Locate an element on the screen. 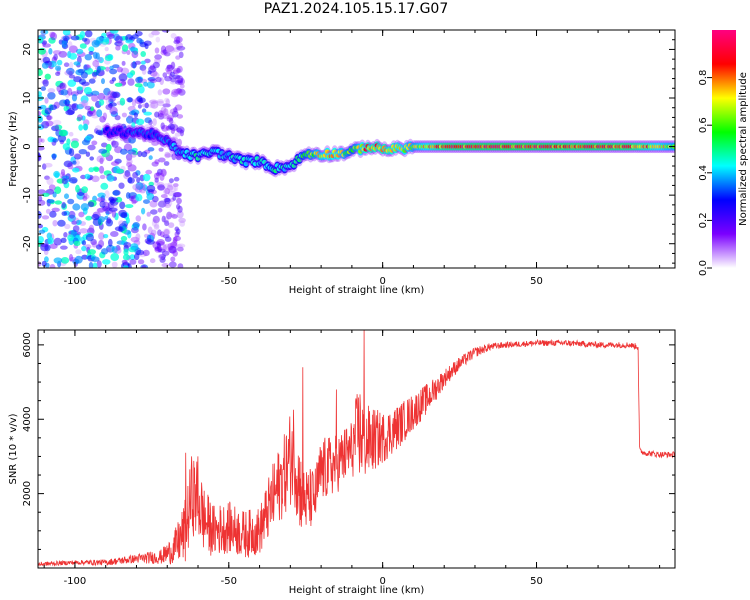 This screenshot has height=600, width=750. colorbar-gradient is located at coordinates (724, 149).